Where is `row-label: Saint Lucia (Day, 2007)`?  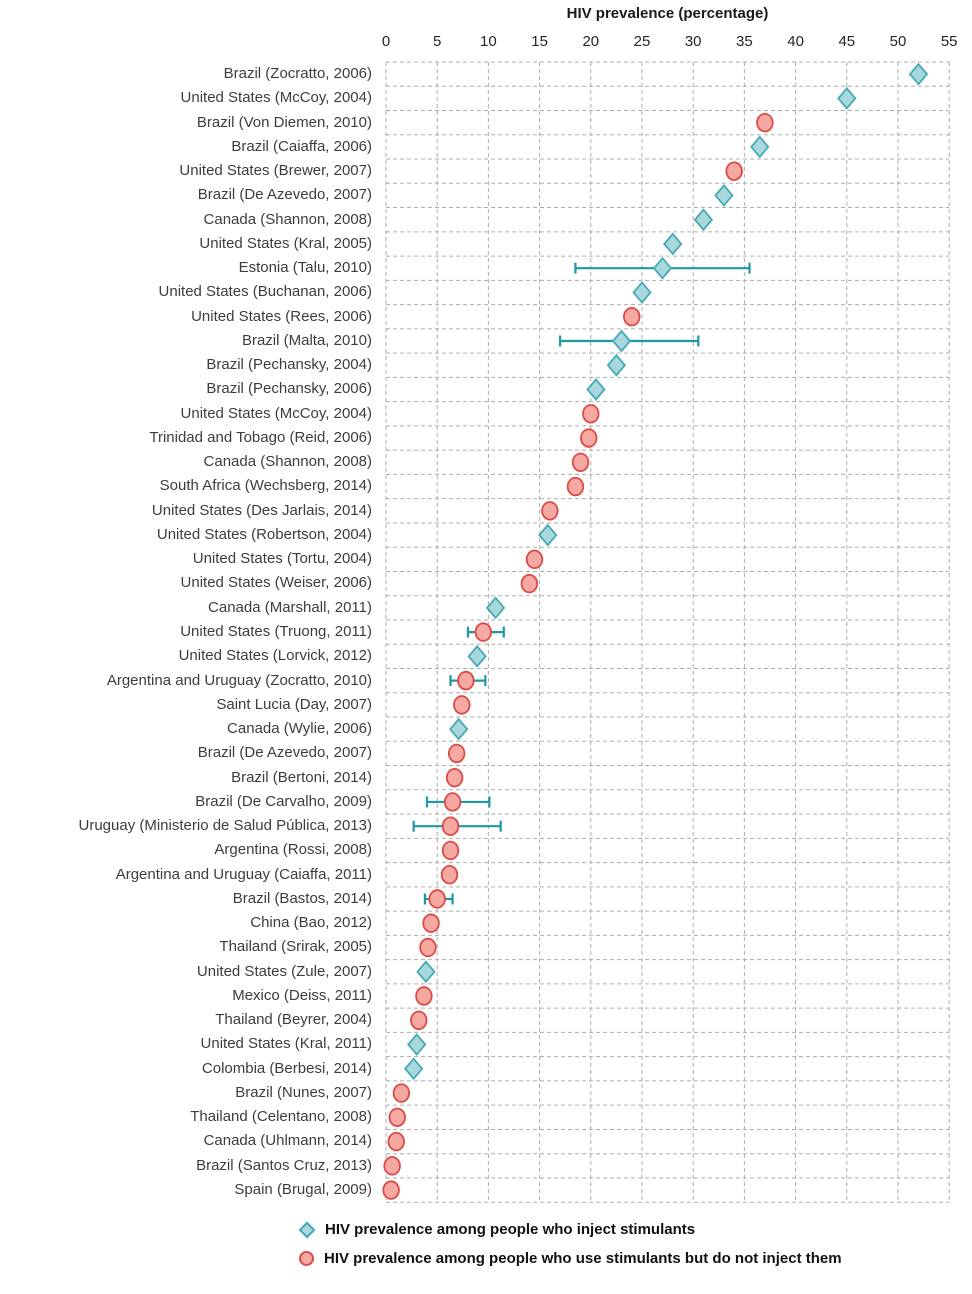
row-label: Saint Lucia (Day, 2007) is located at coordinates (294, 704).